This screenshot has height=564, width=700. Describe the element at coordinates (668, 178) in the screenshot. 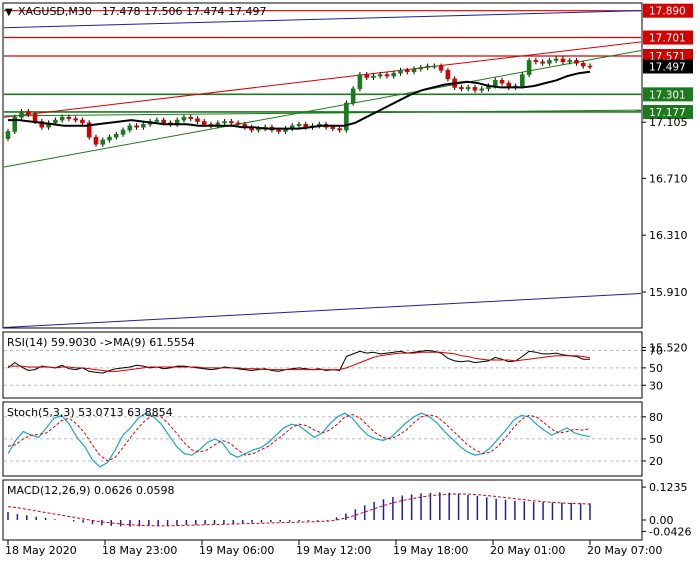

I see `price-tick-label: 16.710` at that location.